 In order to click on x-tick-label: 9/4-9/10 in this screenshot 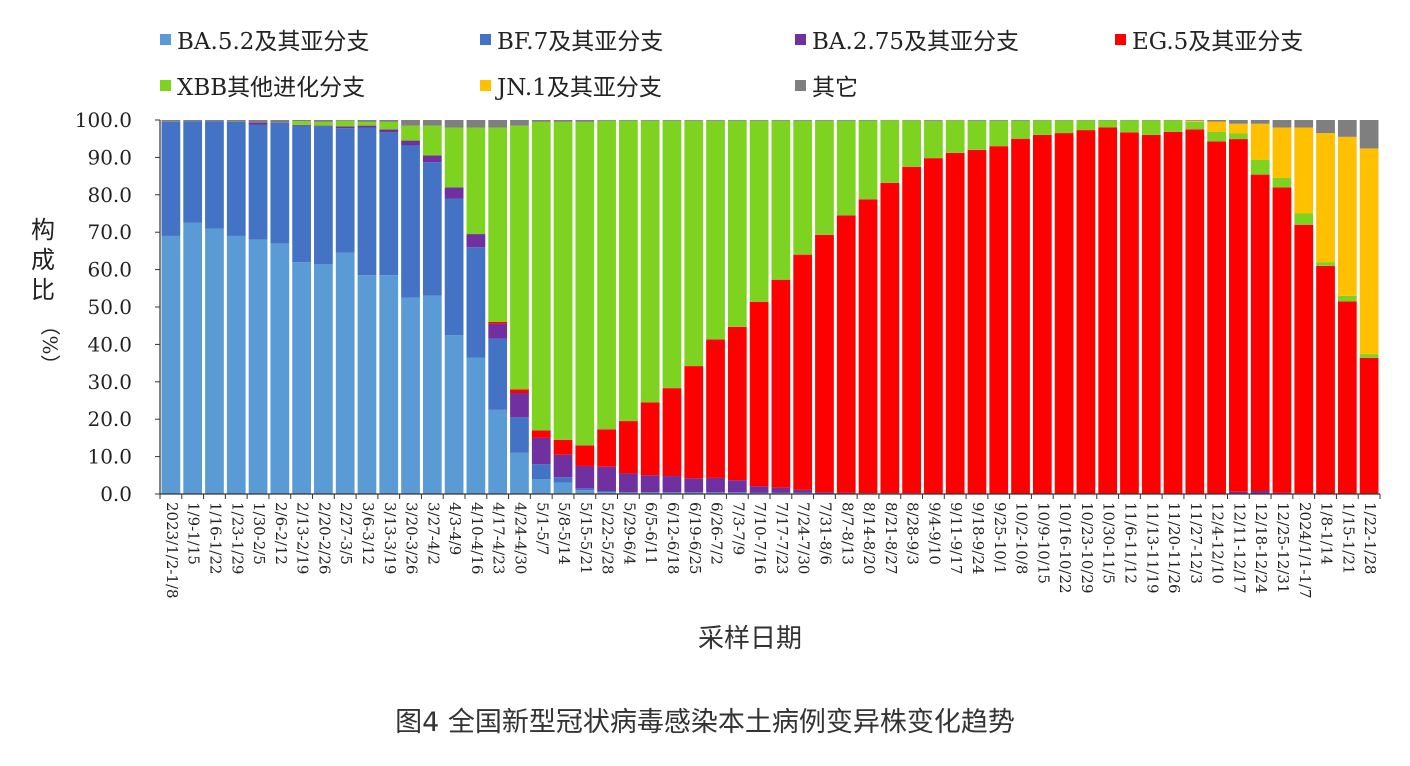, I will do `click(934, 533)`.